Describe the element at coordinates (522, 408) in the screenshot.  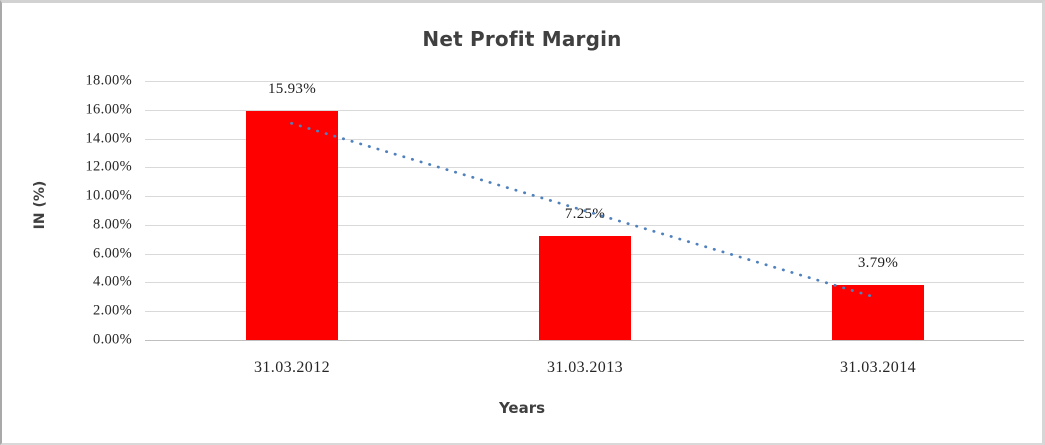
I see `x-axis-title: Years` at that location.